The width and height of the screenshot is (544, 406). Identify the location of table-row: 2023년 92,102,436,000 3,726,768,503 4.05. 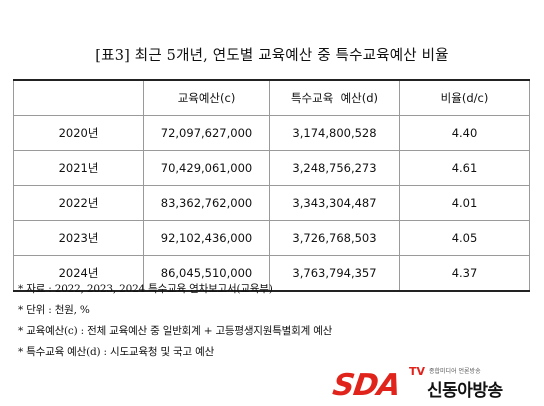
(271, 238).